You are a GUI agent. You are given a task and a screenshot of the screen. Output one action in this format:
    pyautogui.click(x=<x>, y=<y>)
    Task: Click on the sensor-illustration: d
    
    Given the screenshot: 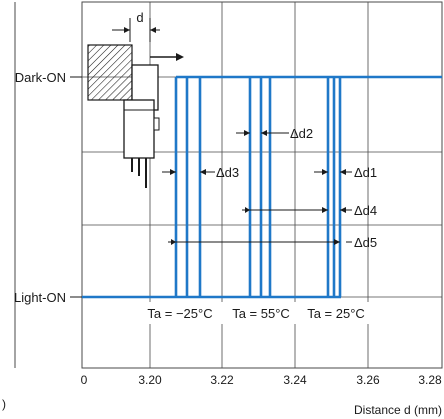 What is the action you would take?
    pyautogui.click(x=135, y=99)
    